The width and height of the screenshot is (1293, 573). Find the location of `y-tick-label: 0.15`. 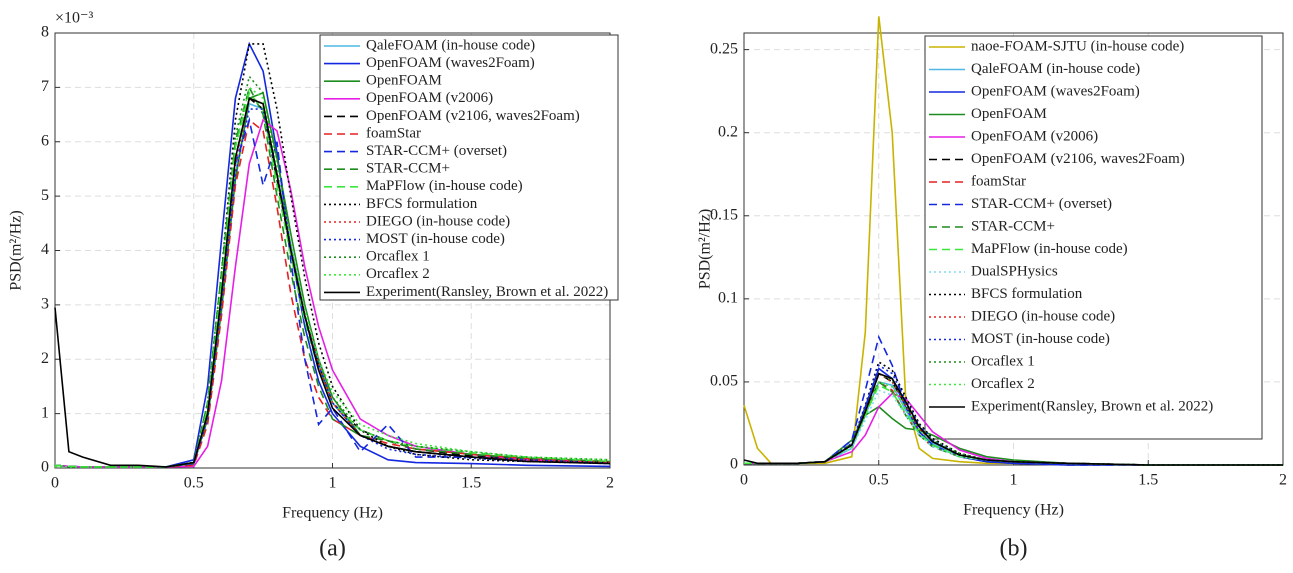

y-tick-label: 0.15 is located at coordinates (724, 214).